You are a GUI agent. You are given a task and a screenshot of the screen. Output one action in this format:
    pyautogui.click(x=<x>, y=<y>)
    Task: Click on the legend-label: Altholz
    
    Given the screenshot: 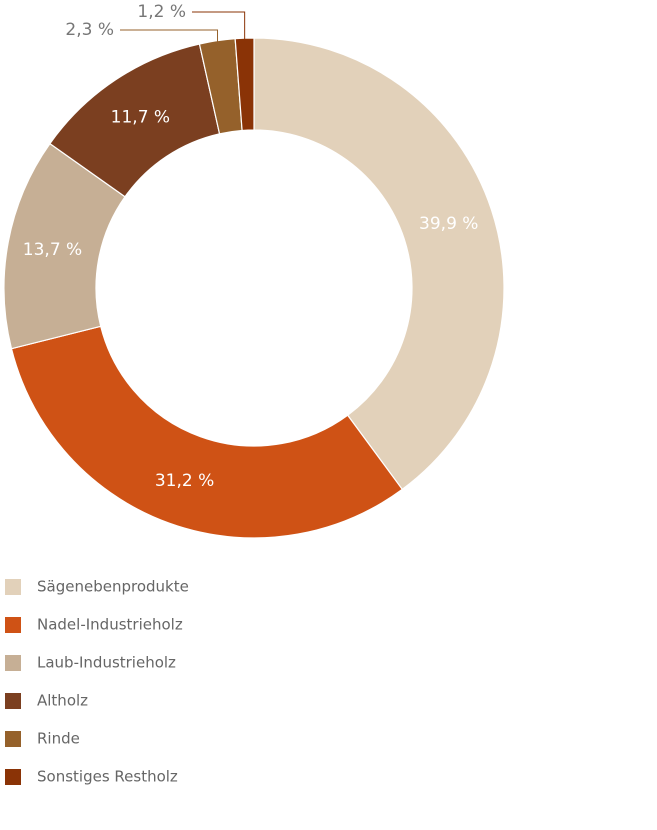 What is the action you would take?
    pyautogui.click(x=62, y=701)
    